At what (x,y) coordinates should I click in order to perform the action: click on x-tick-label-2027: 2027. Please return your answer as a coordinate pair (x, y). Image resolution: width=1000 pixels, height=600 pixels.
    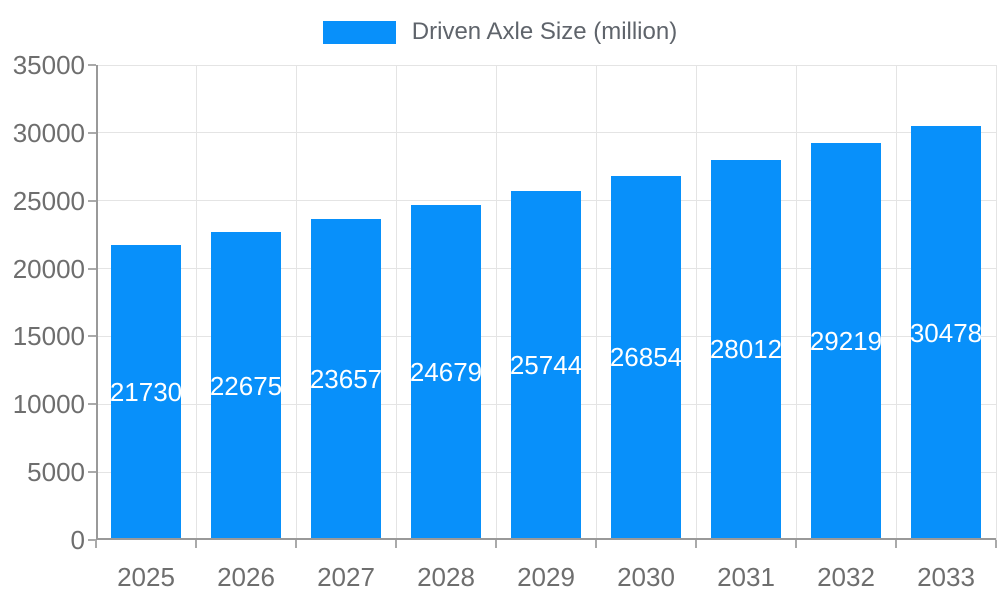
    Looking at the image, I should click on (346, 577).